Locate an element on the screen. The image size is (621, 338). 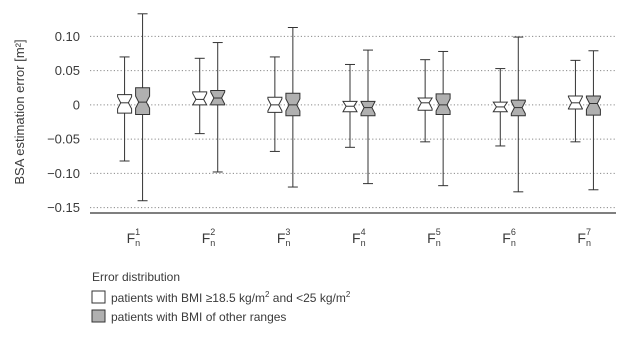
y-tick-label: 0.10 is located at coordinates (67, 36).